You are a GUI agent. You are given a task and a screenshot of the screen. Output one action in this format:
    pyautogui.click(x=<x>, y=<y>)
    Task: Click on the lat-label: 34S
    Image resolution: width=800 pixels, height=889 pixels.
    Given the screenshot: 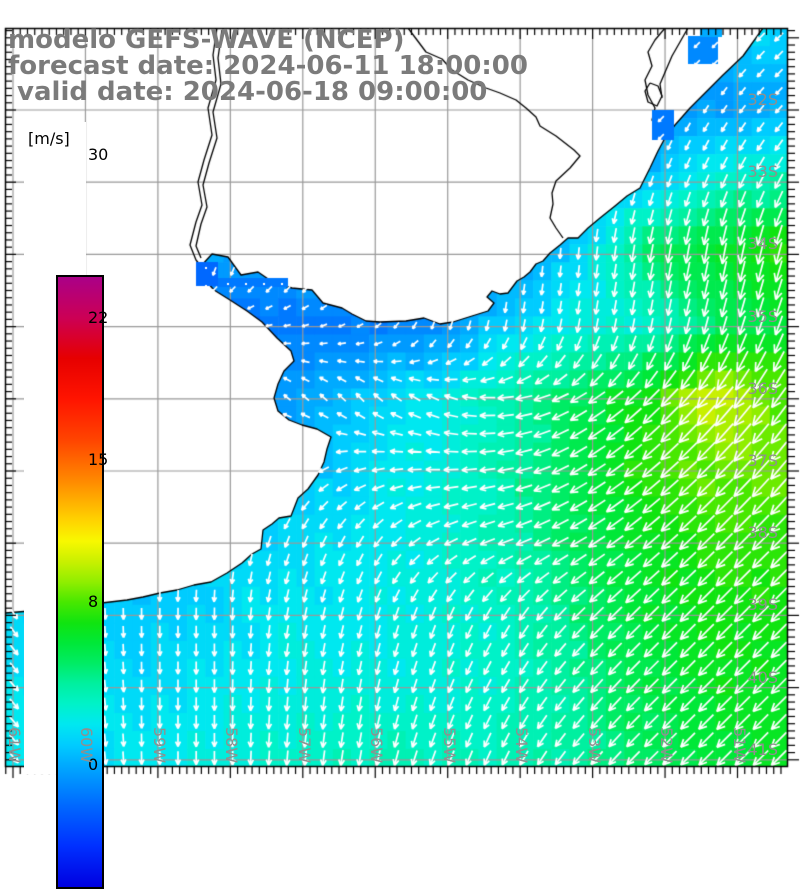 What is the action you would take?
    pyautogui.click(x=762, y=244)
    